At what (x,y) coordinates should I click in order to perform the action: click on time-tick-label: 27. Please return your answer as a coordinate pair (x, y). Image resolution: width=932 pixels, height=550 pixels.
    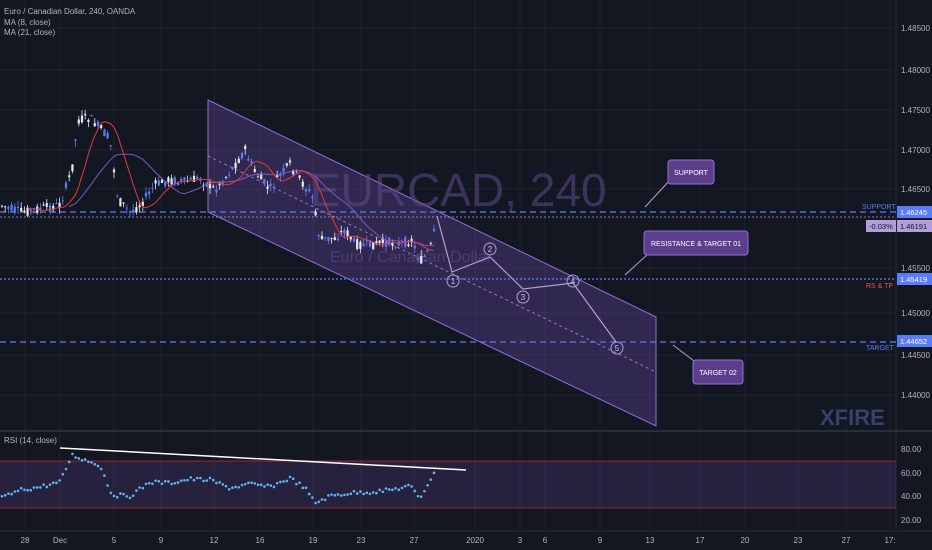
    Looking at the image, I should click on (414, 540).